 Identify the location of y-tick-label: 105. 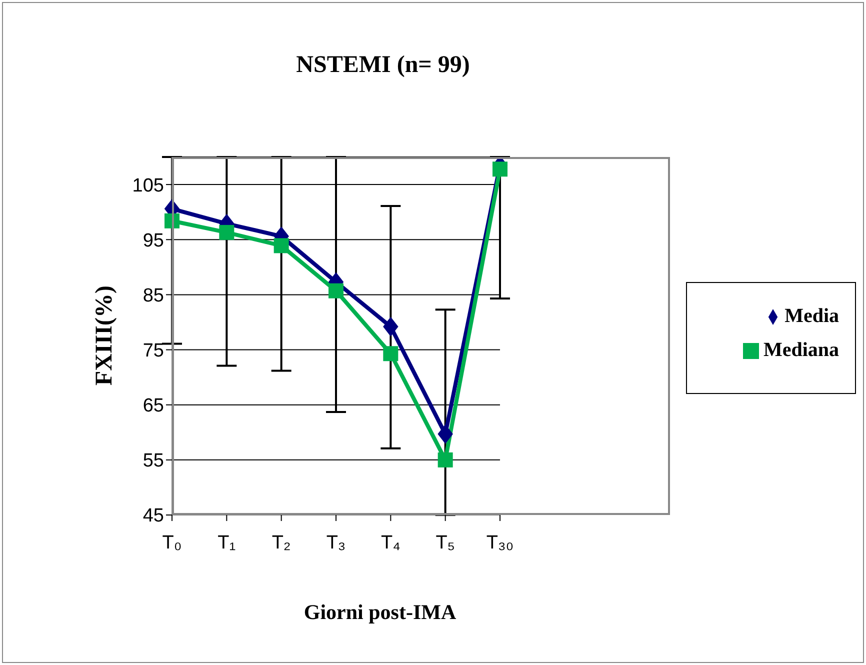
(148, 185).